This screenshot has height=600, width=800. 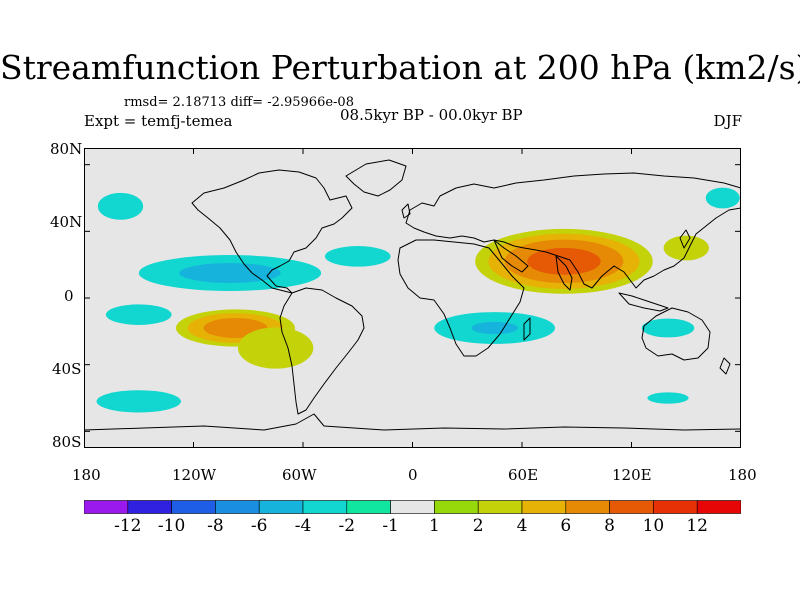 I want to click on field-atlantic-low, so click(x=357, y=256).